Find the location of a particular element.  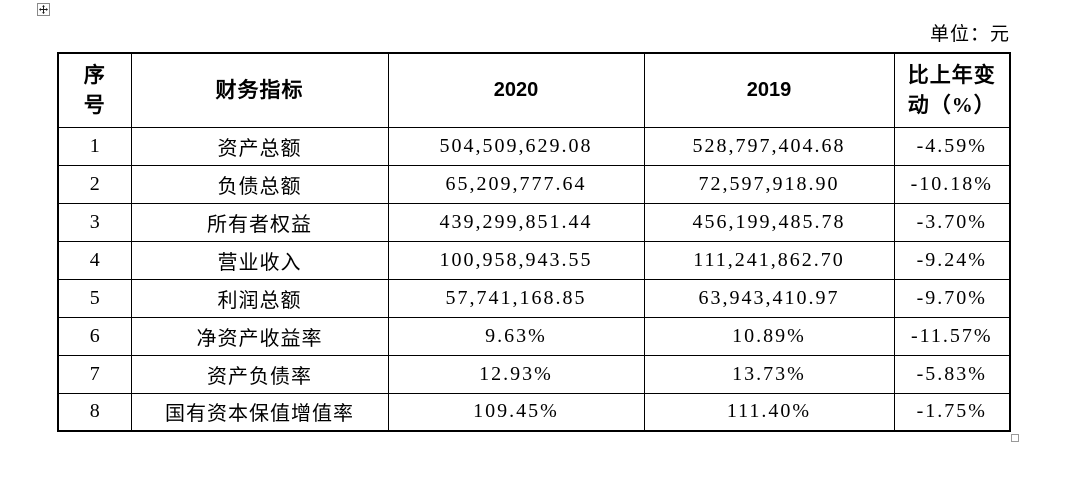

cell-2019: 456,199,485.78 is located at coordinates (769, 222).